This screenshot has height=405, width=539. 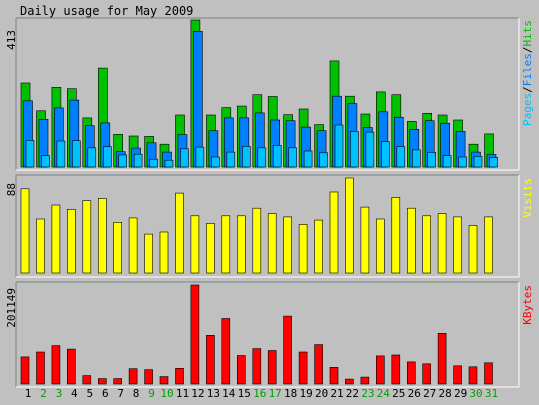 I want to click on y-max-label-2: 88, so click(x=11, y=189).